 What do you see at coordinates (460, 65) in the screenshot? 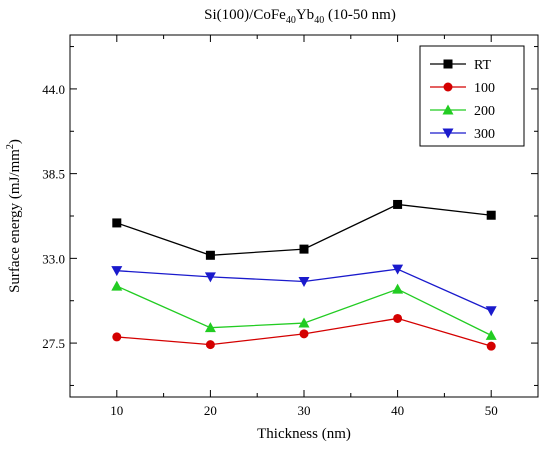
I see `legend-entry-RT: RT` at bounding box center [460, 65].